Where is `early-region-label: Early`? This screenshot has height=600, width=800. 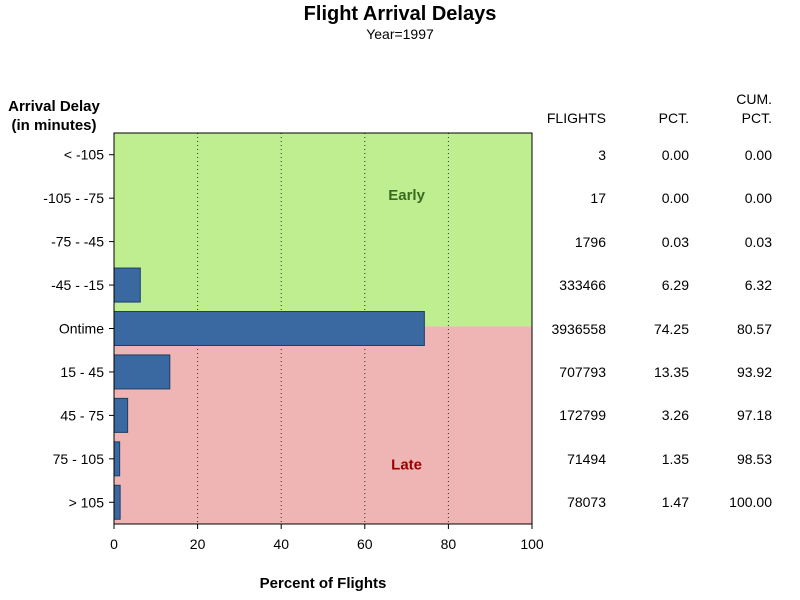 early-region-label: Early is located at coordinates (406, 195).